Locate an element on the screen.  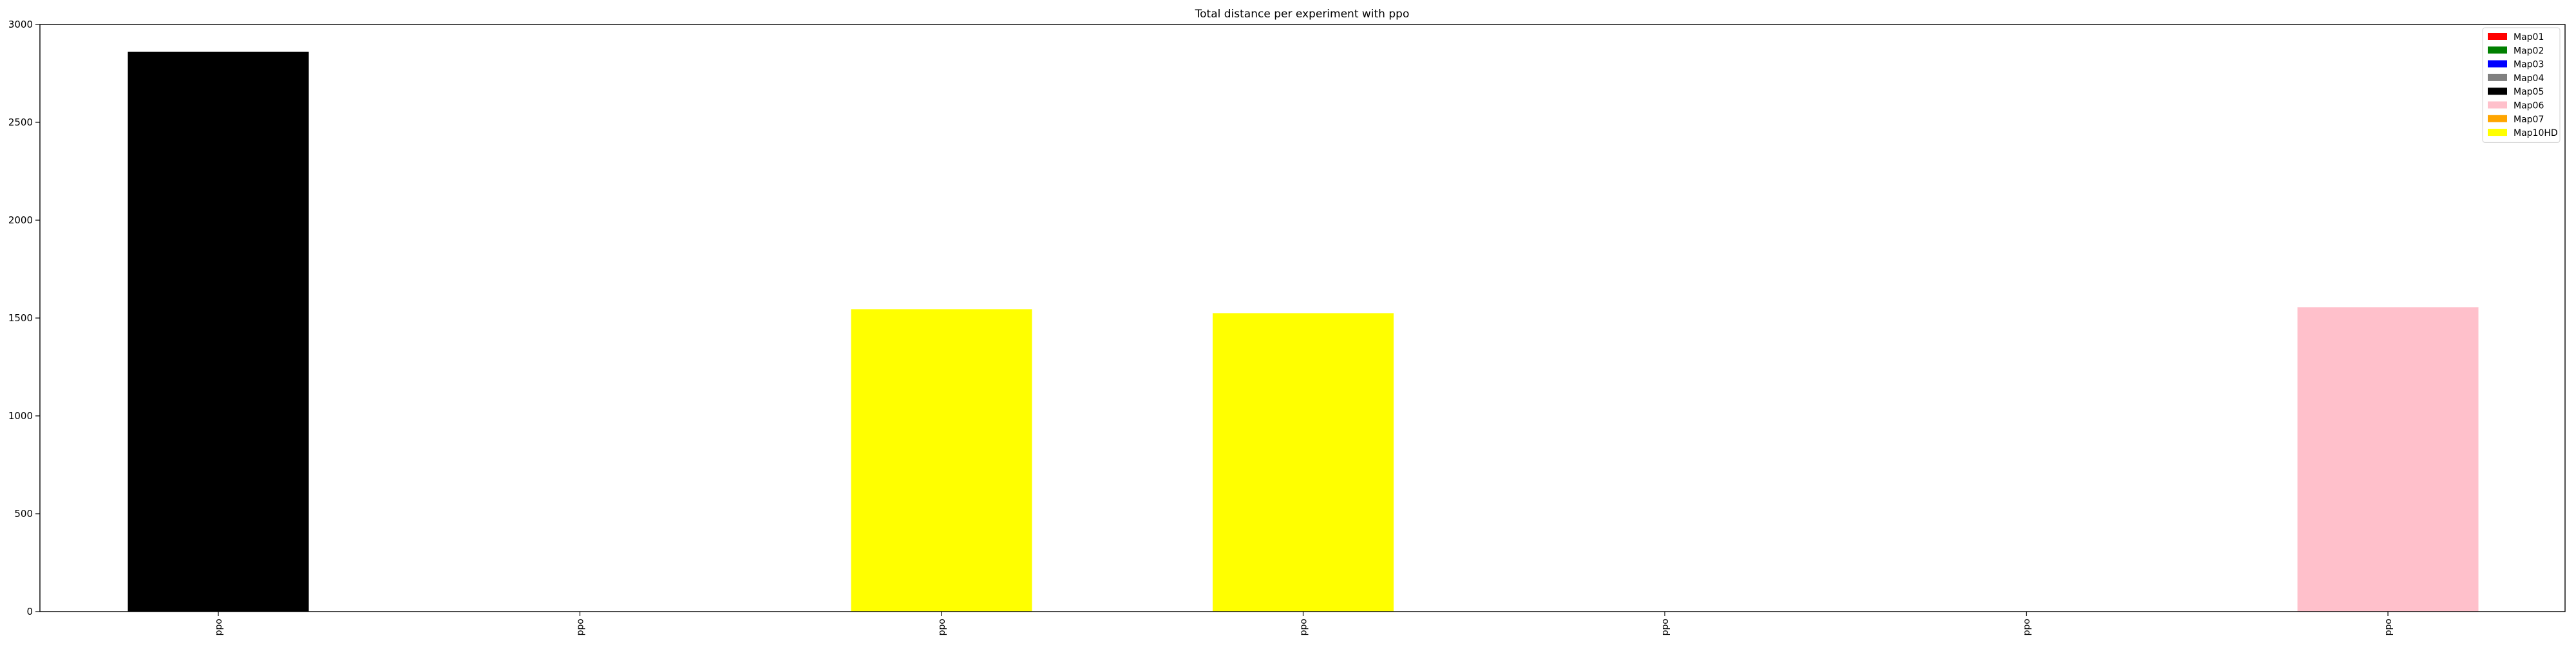
y-tick-label: 2000 is located at coordinates (20, 220).